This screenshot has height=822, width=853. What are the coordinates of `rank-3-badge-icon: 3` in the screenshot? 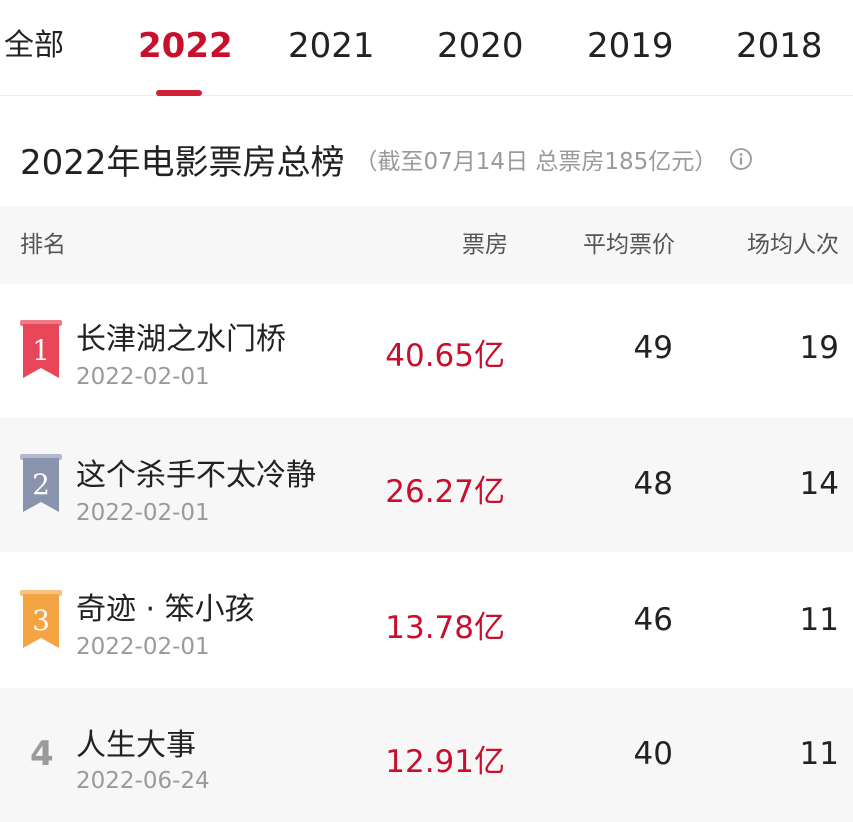 It's located at (41, 619).